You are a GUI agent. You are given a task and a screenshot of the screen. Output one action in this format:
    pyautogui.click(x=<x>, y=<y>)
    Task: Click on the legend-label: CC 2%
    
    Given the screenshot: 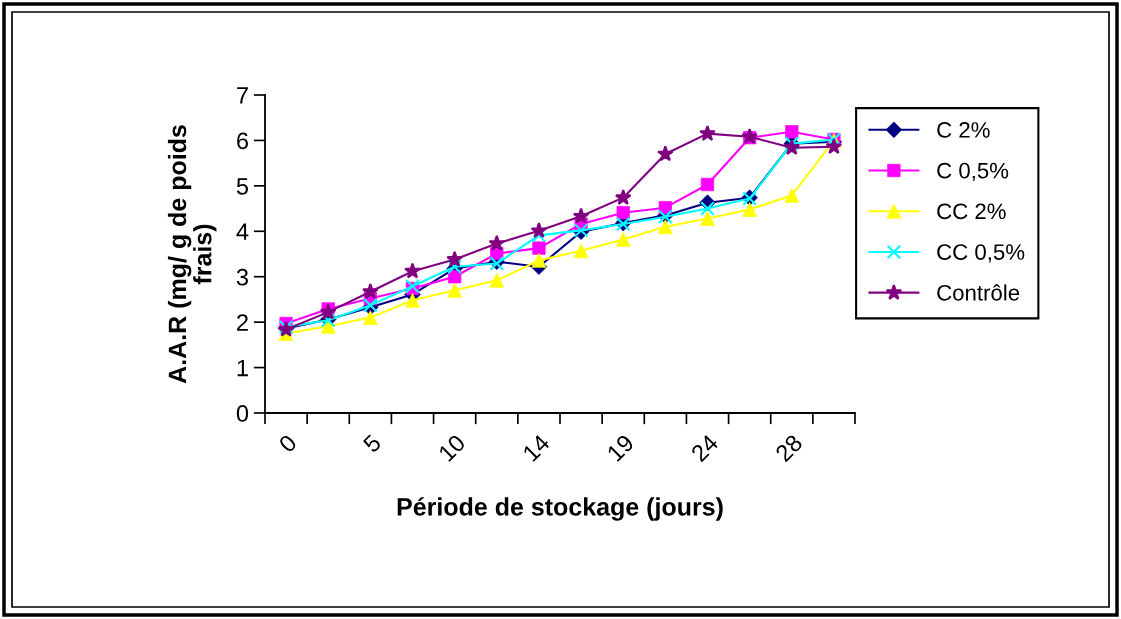 What is the action you would take?
    pyautogui.click(x=971, y=211)
    